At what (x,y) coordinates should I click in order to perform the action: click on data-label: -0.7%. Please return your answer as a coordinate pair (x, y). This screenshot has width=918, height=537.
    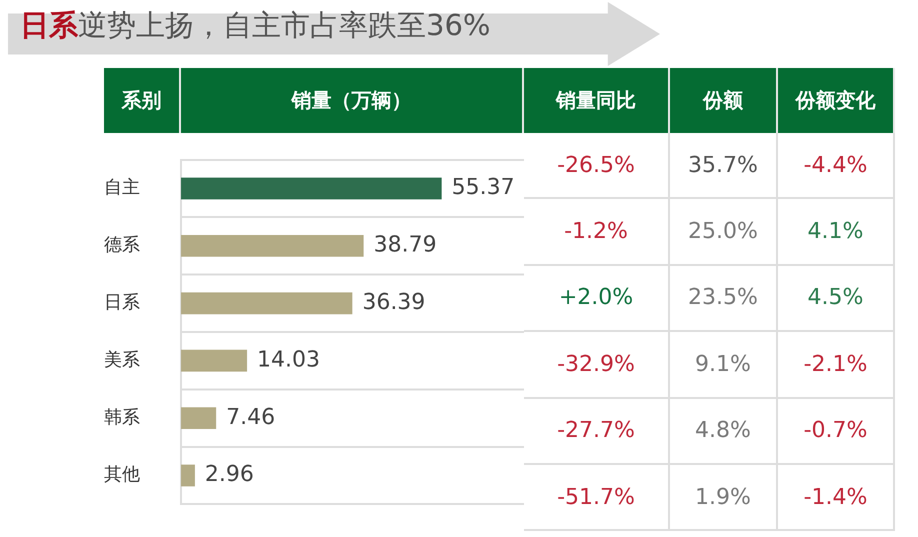
    Looking at the image, I should click on (836, 431).